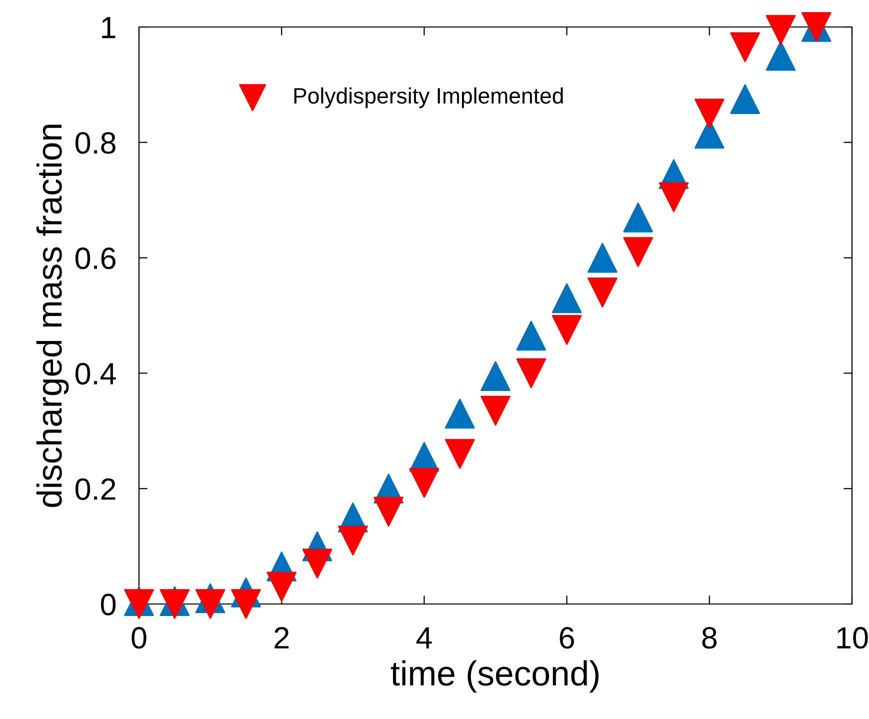 The image size is (869, 719). What do you see at coordinates (96, 373) in the screenshot?
I see `y-tick-label: 0.4` at bounding box center [96, 373].